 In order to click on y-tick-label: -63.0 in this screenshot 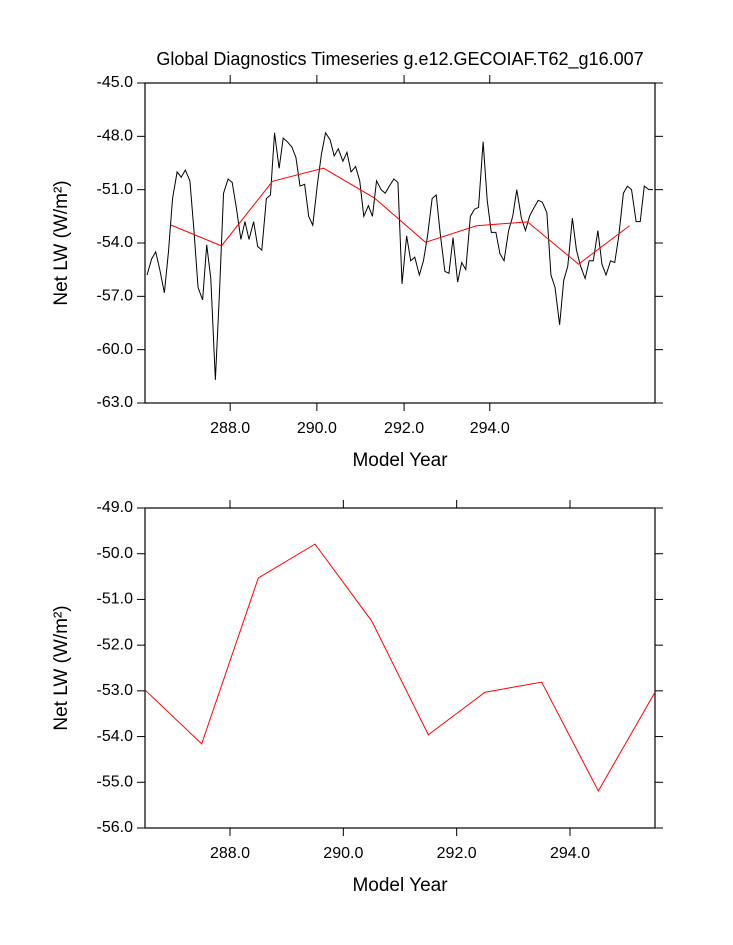, I will do `click(115, 402)`.